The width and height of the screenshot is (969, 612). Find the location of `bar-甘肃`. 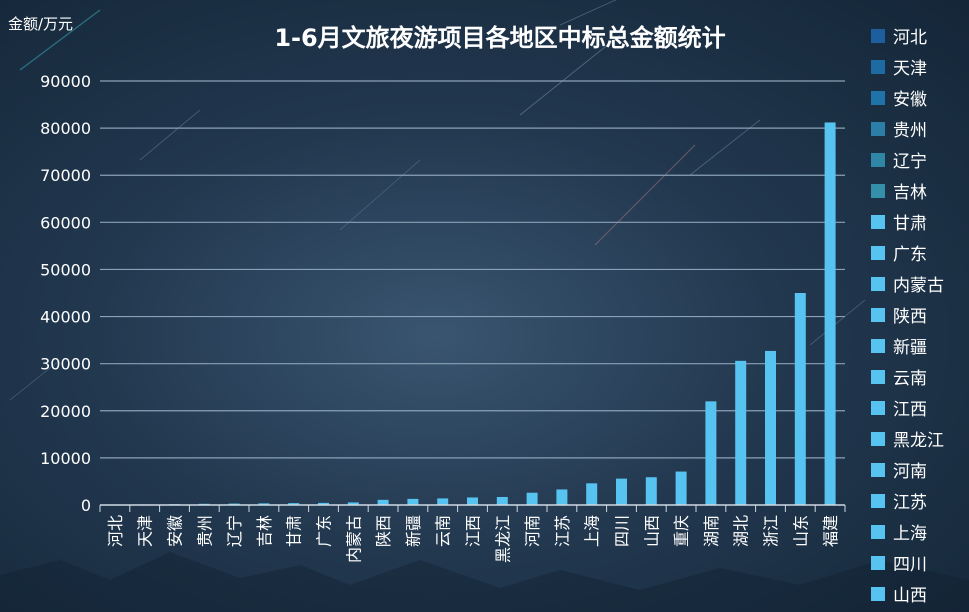

bar-甘肃 is located at coordinates (294, 504).